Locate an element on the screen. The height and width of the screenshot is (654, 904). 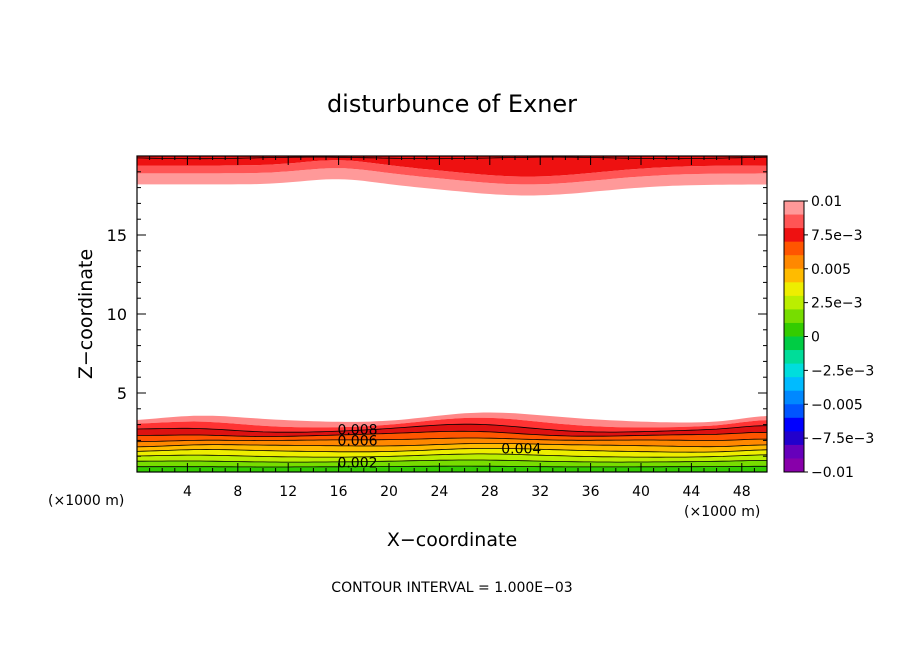
chart-title: disturbunce of Exner is located at coordinates (452, 104).